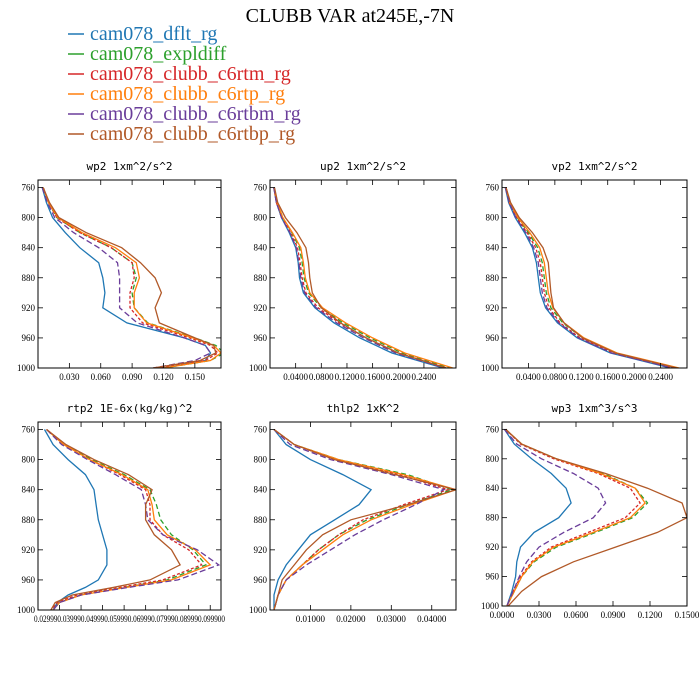 This screenshot has height=700, width=700. What do you see at coordinates (195, 114) in the screenshot?
I see `legend-label: cam078_clubb_c6rtbm_rg` at bounding box center [195, 114].